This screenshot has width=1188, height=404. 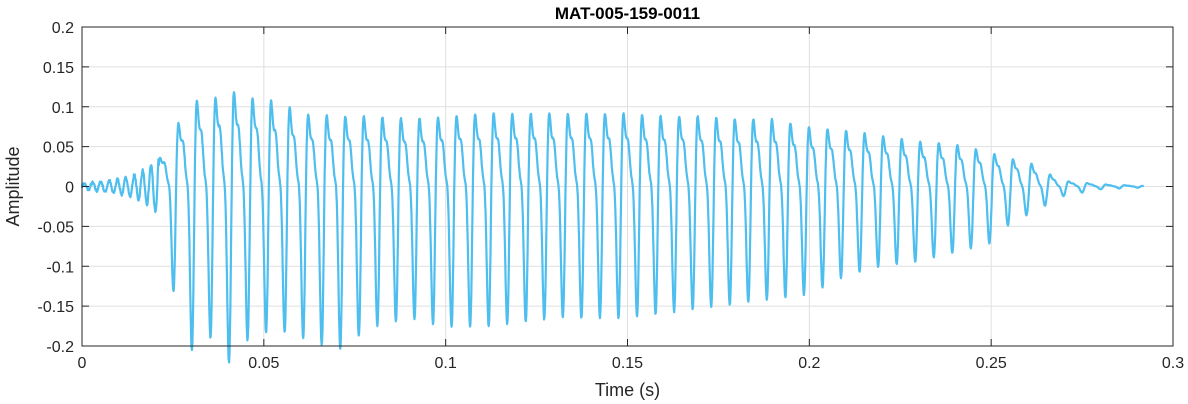 I want to click on x-tick-label: 0.25, so click(x=991, y=363).